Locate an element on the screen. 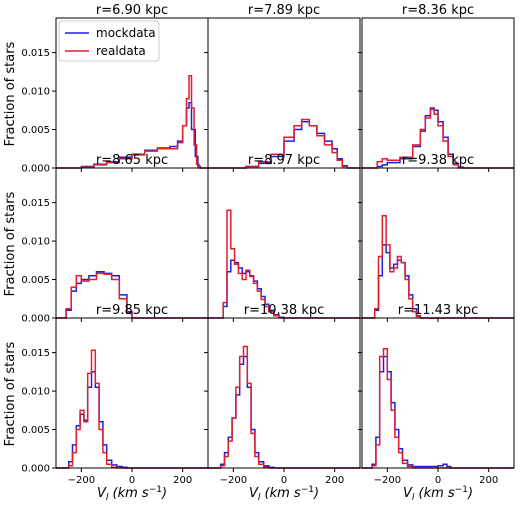 This screenshot has width=520, height=505. panel-title: r=8.97 kpc is located at coordinates (284, 160).